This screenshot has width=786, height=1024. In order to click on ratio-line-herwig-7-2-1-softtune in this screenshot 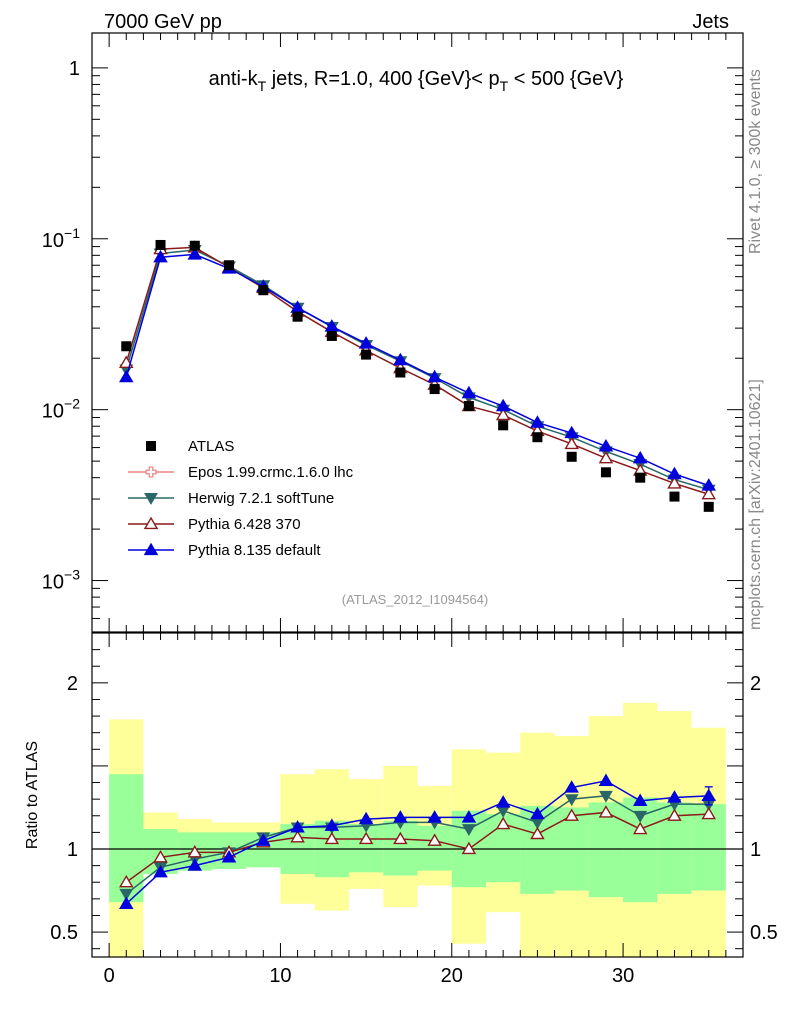, I will do `click(417, 845)`.